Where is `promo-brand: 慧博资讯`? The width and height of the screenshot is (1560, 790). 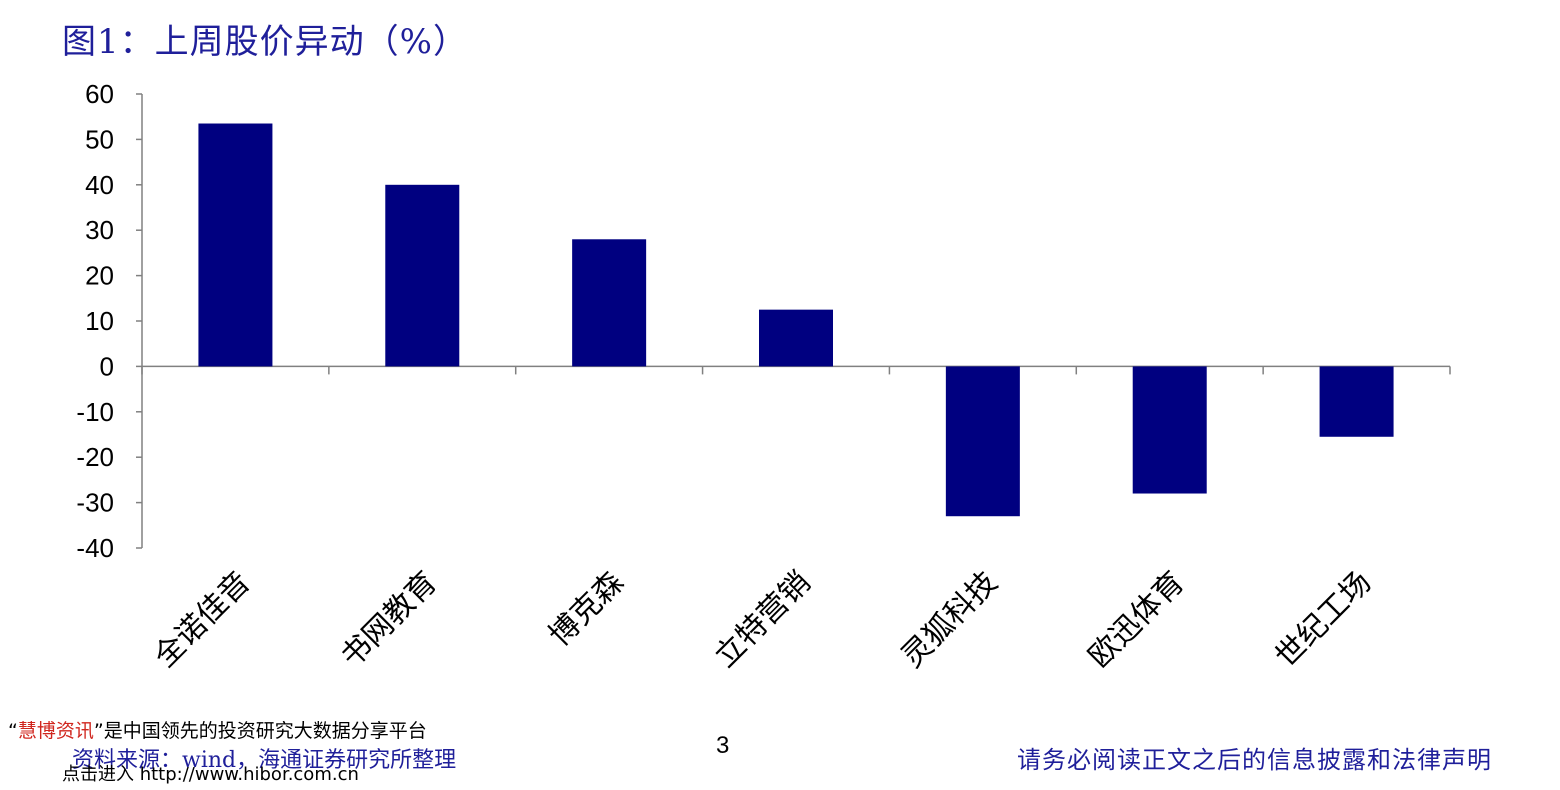
promo-brand: 慧博资讯 is located at coordinates (55, 731).